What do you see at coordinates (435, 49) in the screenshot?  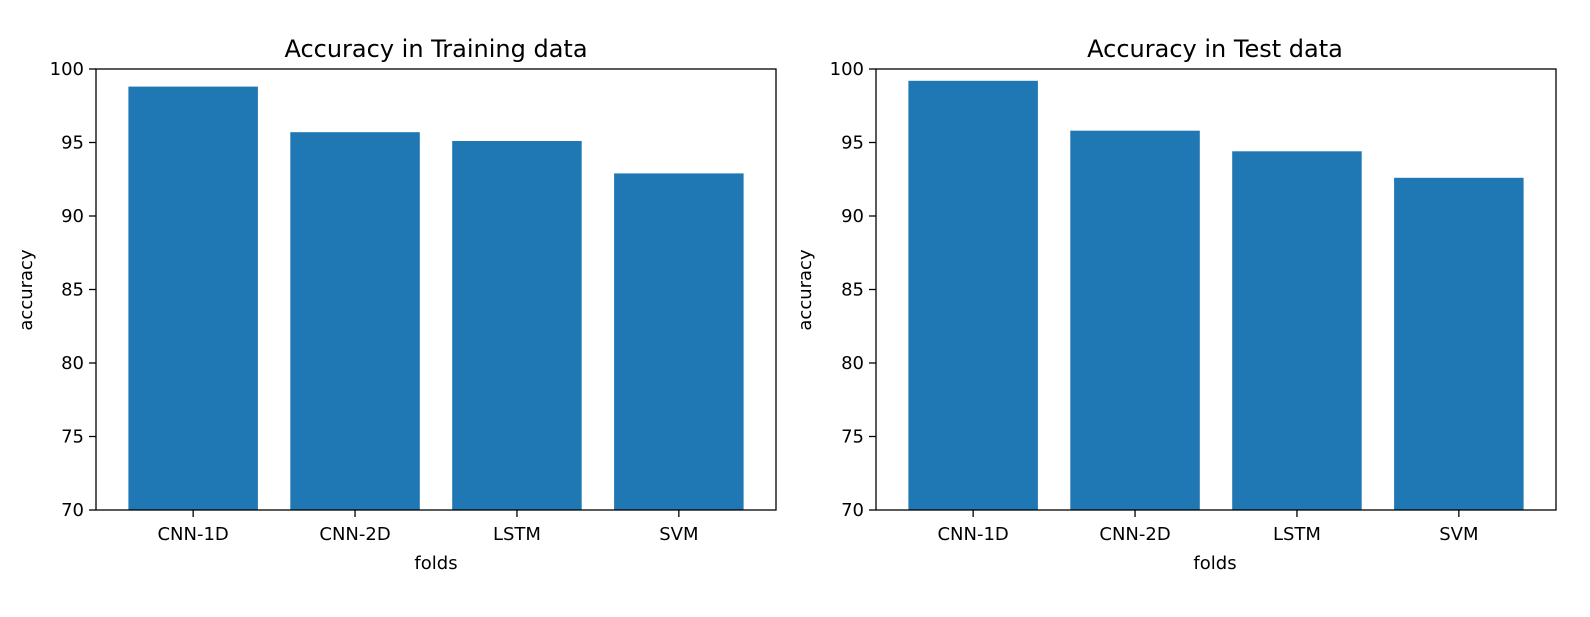 I see `chart-title: Accuracy in Training data` at bounding box center [435, 49].